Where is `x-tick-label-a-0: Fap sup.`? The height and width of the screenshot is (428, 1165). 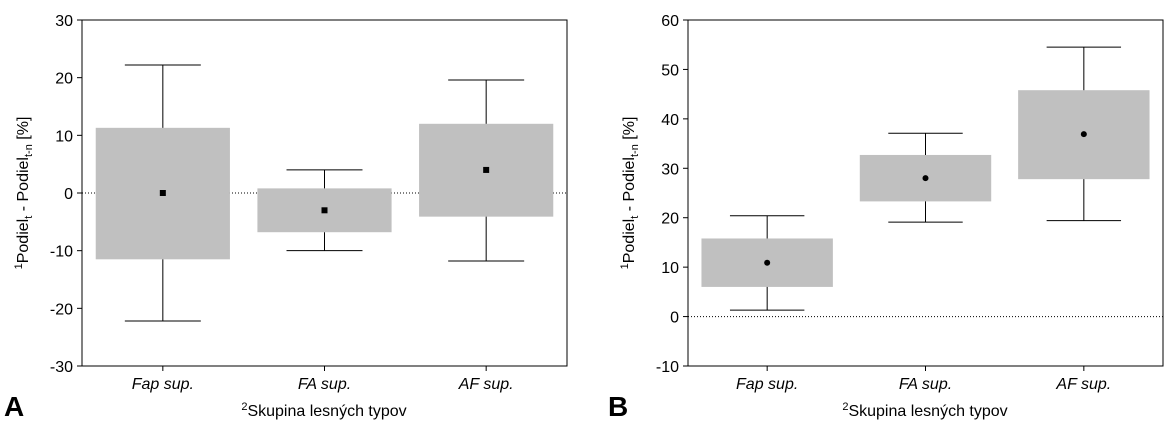 x-tick-label-a-0: Fap sup. is located at coordinates (163, 384).